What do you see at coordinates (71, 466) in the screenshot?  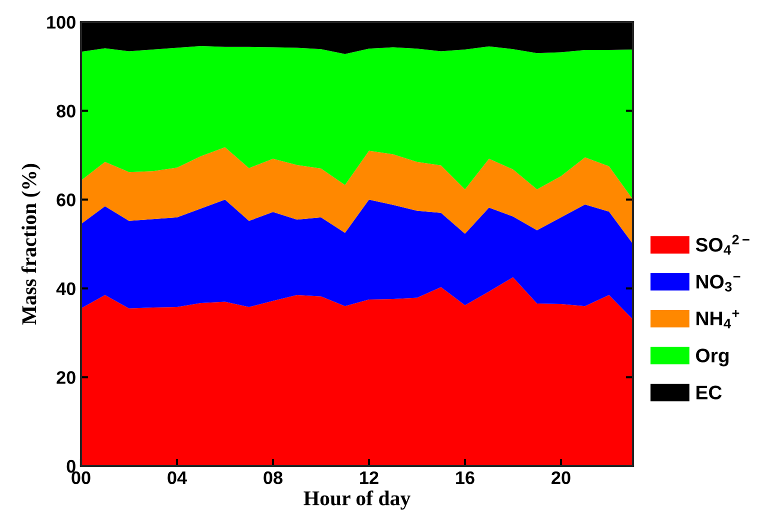 I see `y-tick-label: 0` at bounding box center [71, 466].